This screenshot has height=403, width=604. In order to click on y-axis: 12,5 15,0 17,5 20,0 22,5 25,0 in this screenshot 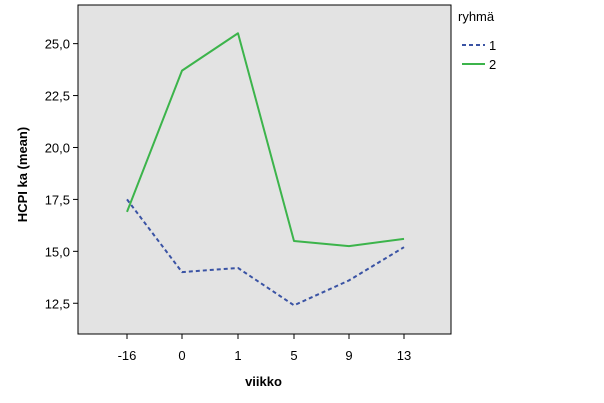, I will do `click(61, 174)`.